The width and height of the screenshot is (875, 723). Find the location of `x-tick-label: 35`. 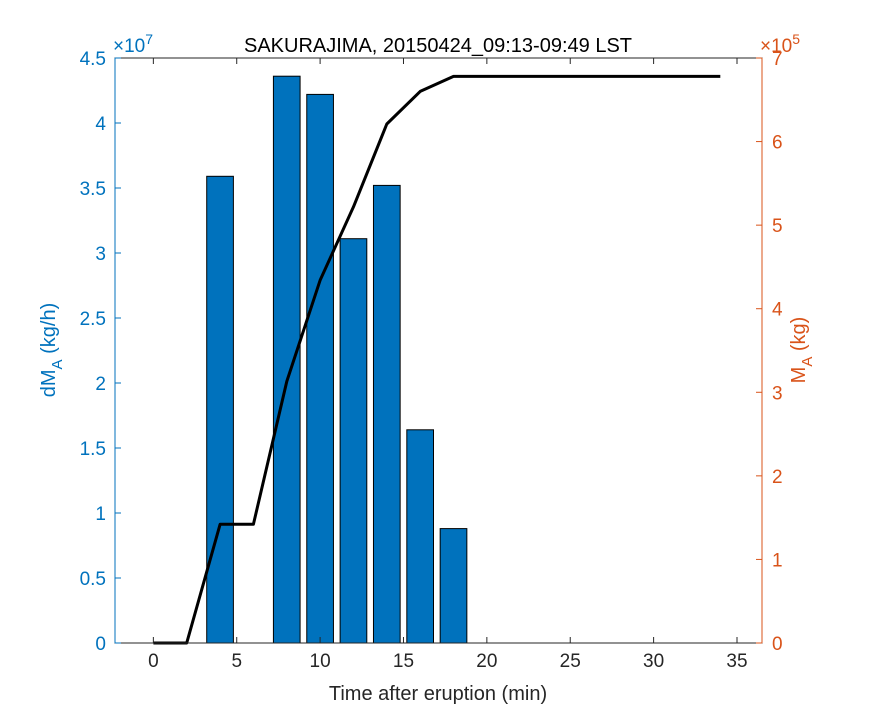

x-tick-label: 35 is located at coordinates (736, 661).